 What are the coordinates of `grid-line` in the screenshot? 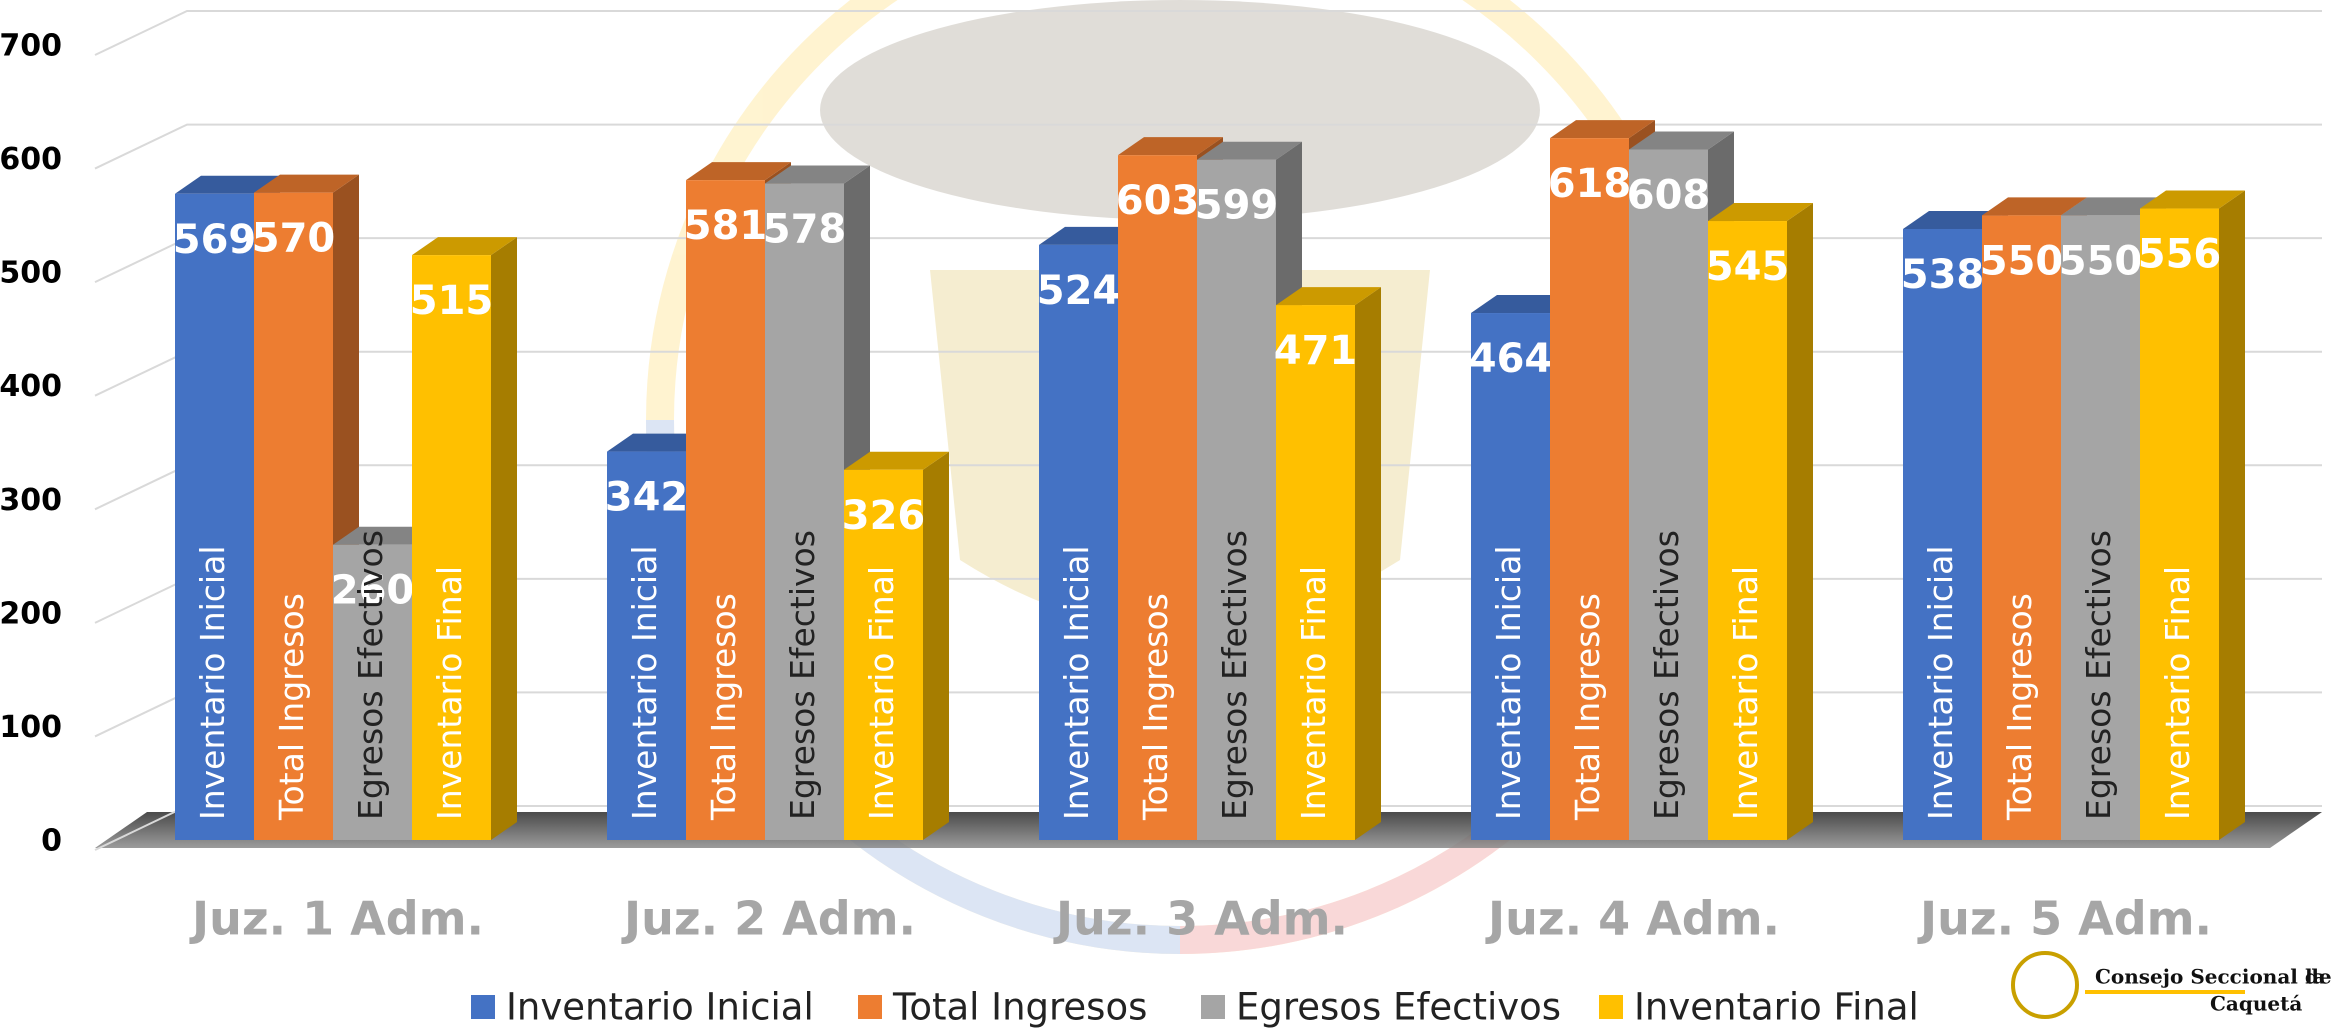 It's located at (1208, 33).